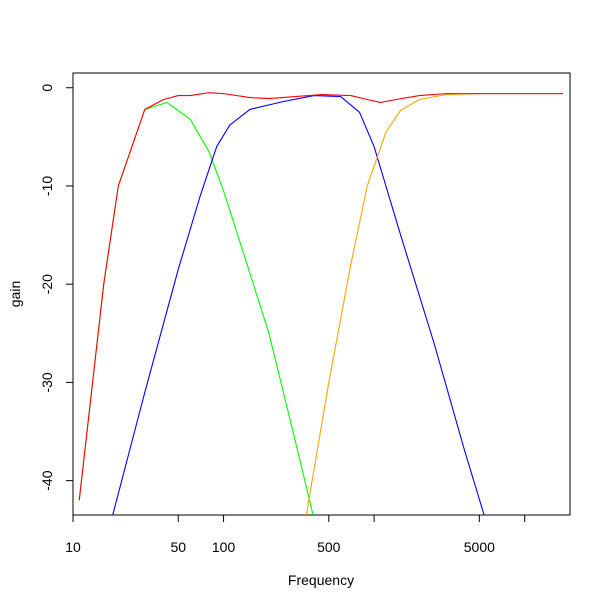 The height and width of the screenshot is (607, 608). I want to click on y-axis-label: gain, so click(15, 294).